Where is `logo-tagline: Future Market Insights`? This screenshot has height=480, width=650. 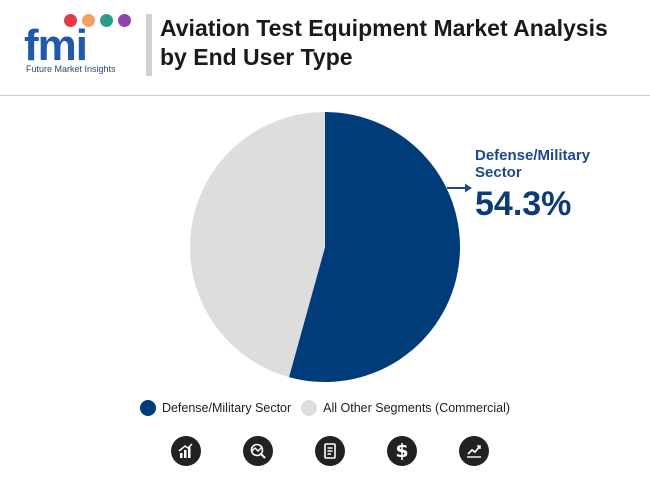
logo-tagline: Future Market Insights is located at coordinates (71, 69).